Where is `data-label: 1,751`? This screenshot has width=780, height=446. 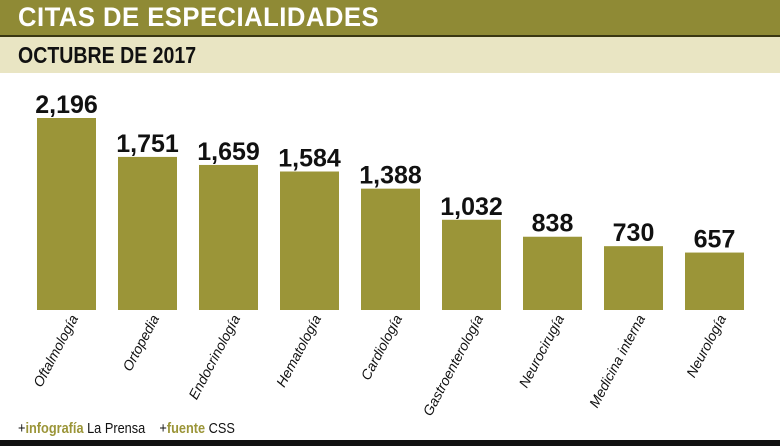 data-label: 1,751 is located at coordinates (147, 144).